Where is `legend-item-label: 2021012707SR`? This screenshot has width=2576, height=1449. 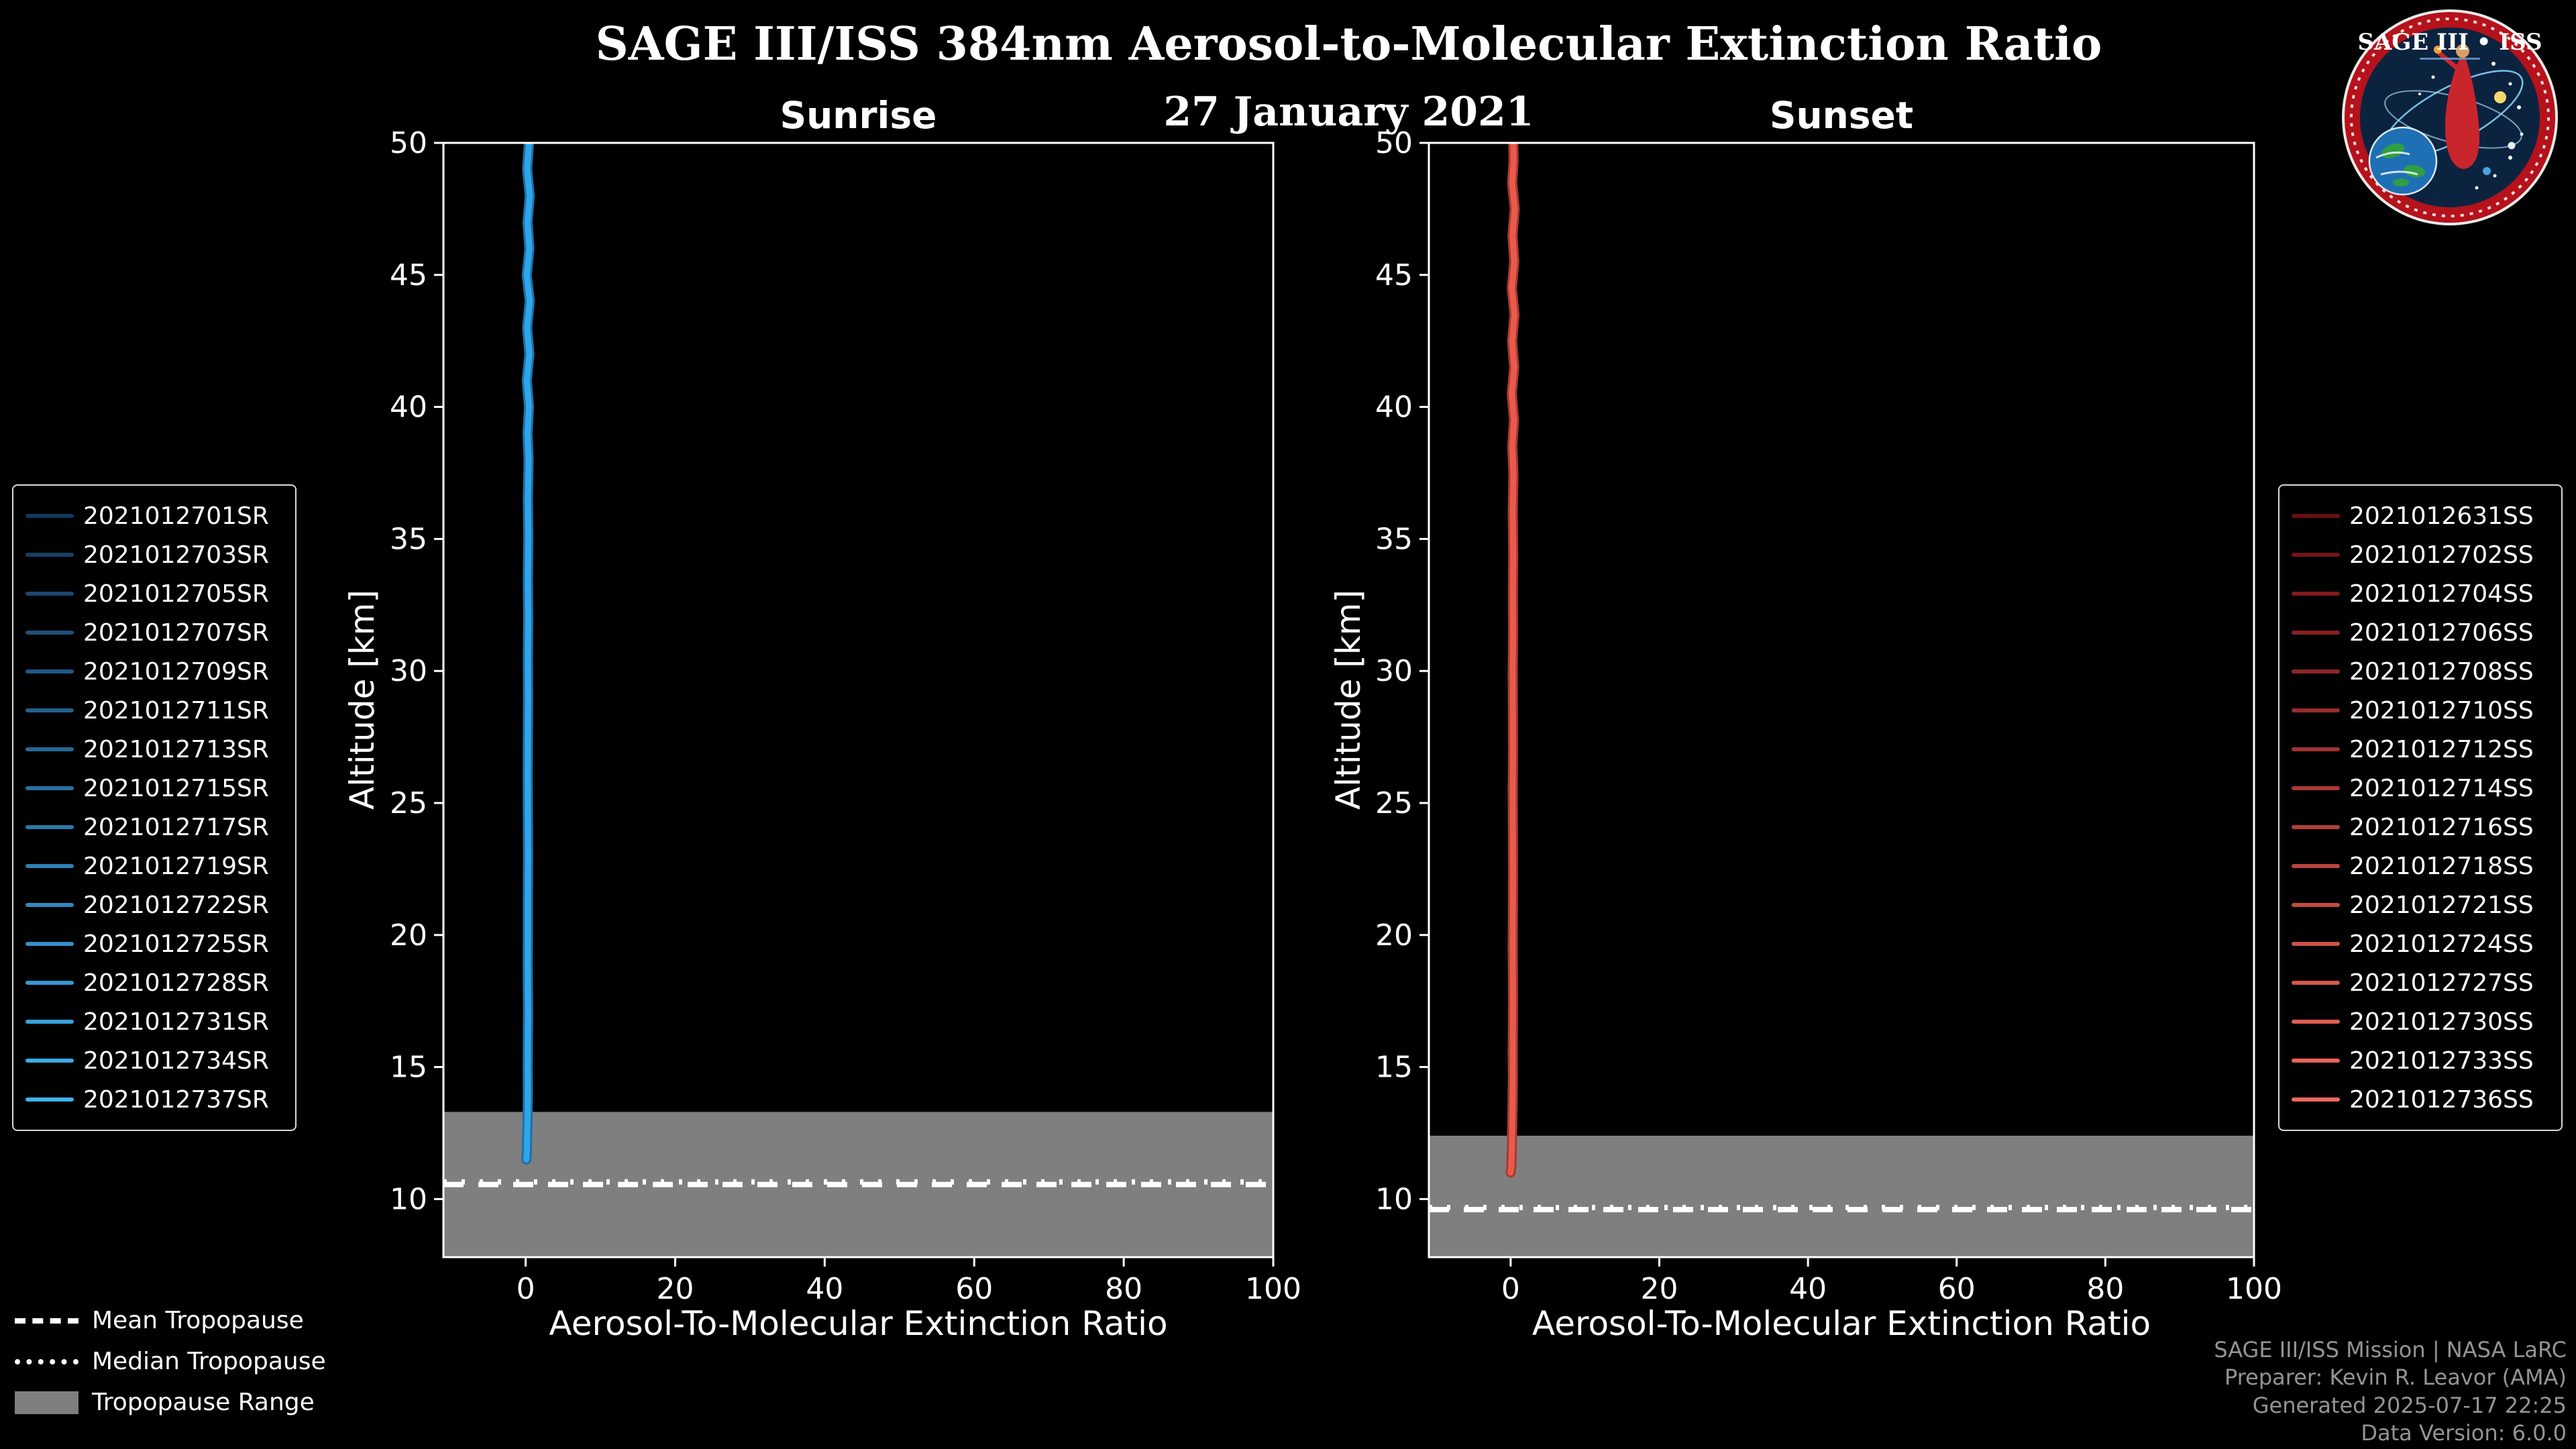 legend-item-label: 2021012707SR is located at coordinates (176, 633).